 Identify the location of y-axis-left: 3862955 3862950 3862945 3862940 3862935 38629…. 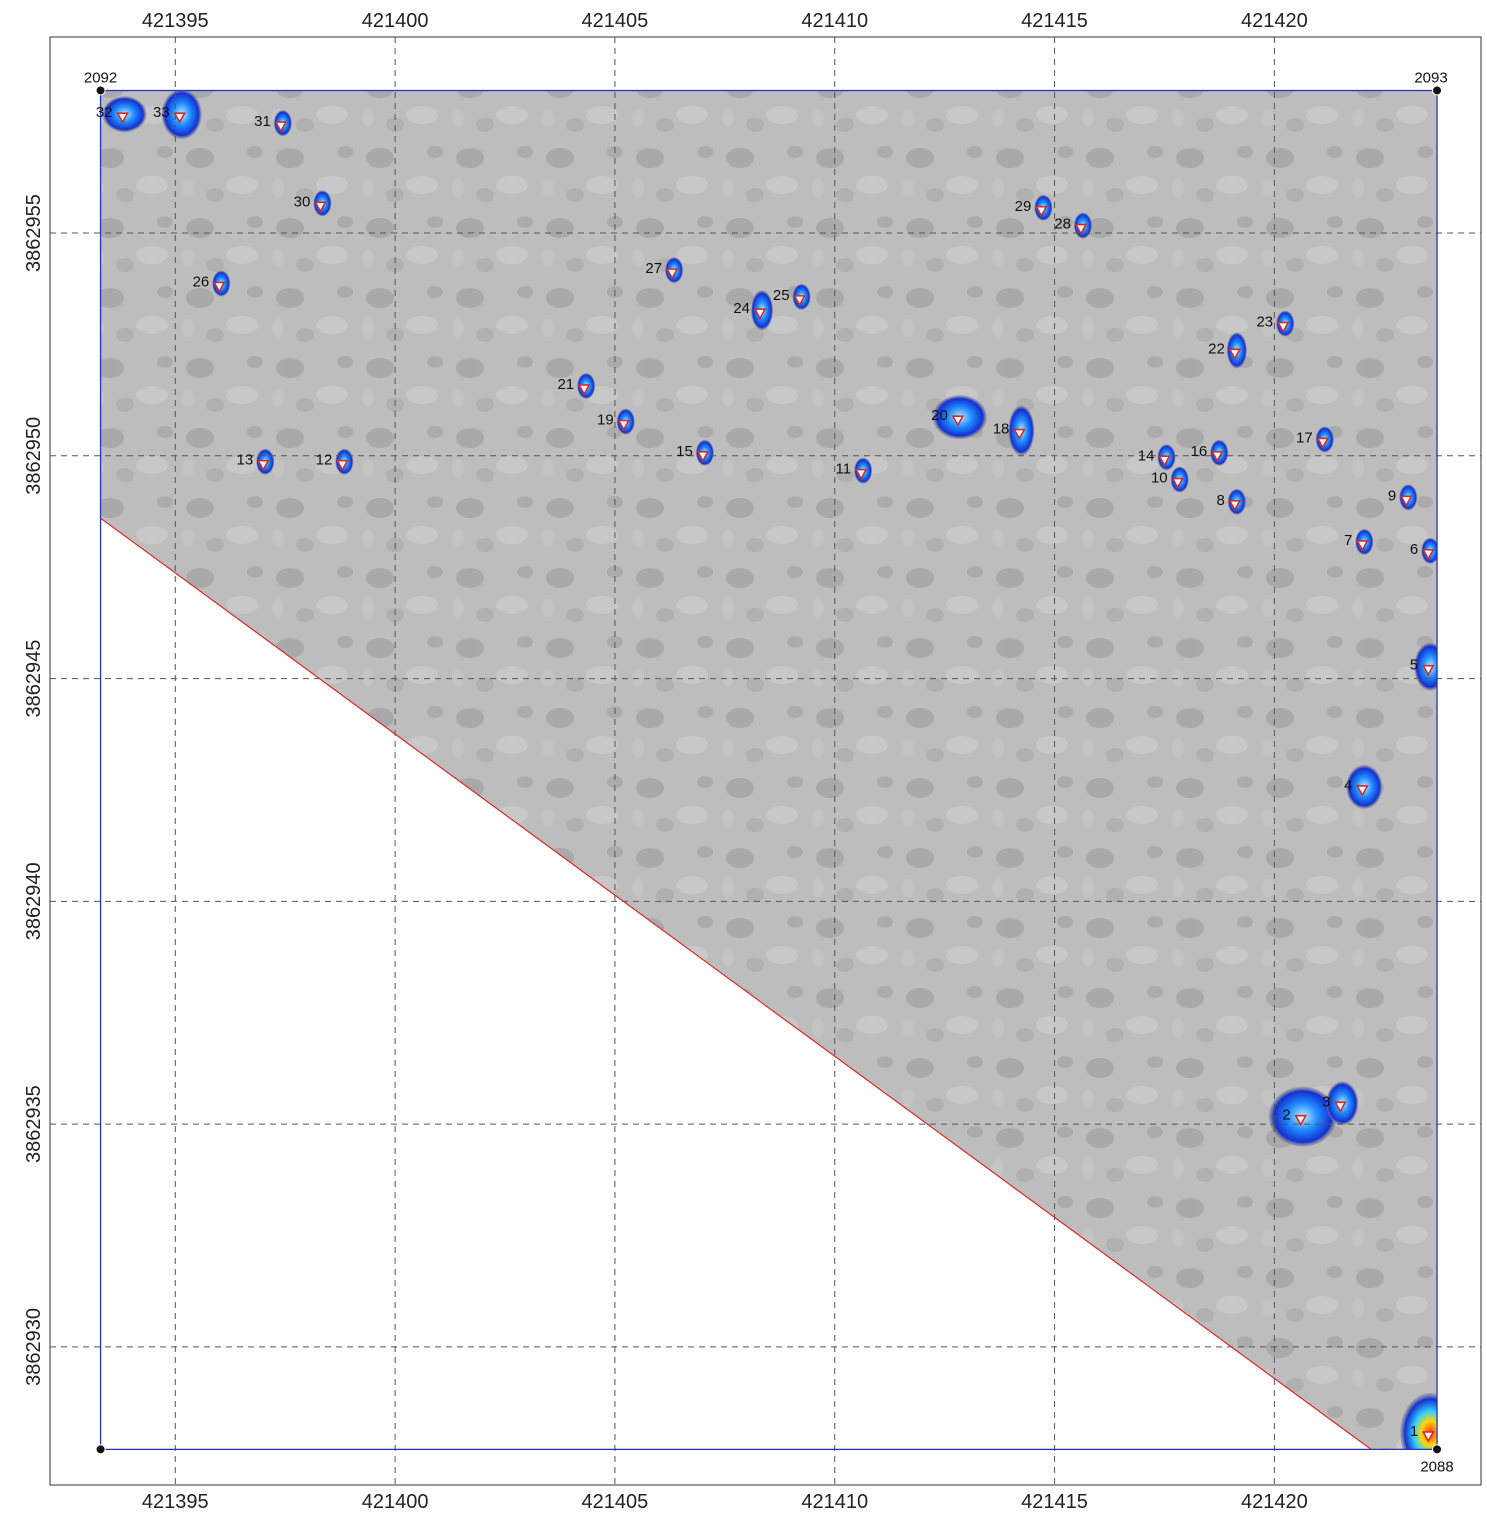
(34, 790).